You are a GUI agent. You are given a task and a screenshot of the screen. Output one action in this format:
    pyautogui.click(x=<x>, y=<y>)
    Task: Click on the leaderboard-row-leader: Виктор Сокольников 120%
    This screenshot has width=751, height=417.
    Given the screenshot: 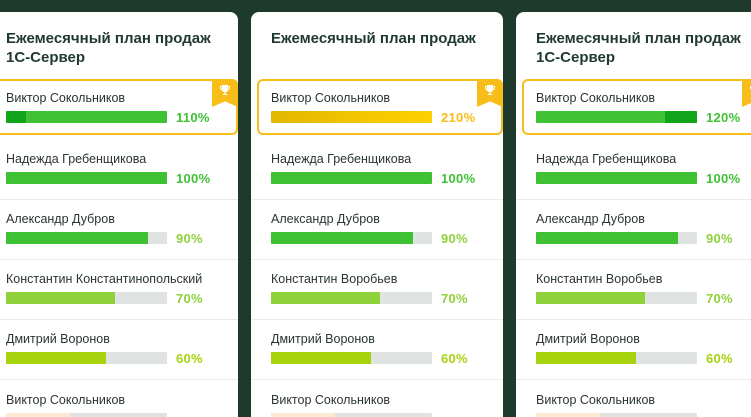 What is the action you would take?
    pyautogui.click(x=636, y=107)
    